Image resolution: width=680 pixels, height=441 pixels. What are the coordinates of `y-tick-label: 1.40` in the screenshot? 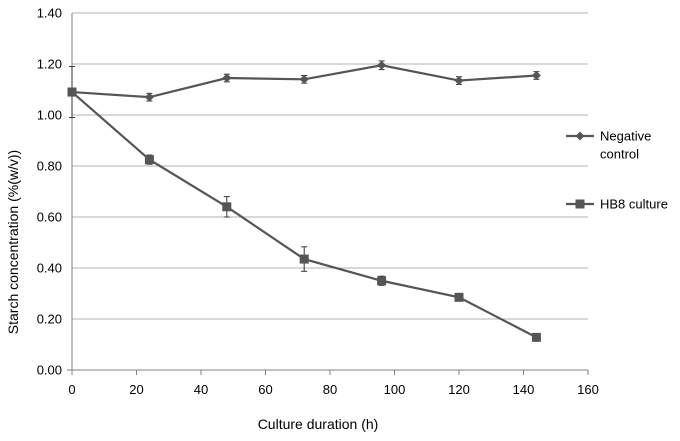 It's located at (49, 13).